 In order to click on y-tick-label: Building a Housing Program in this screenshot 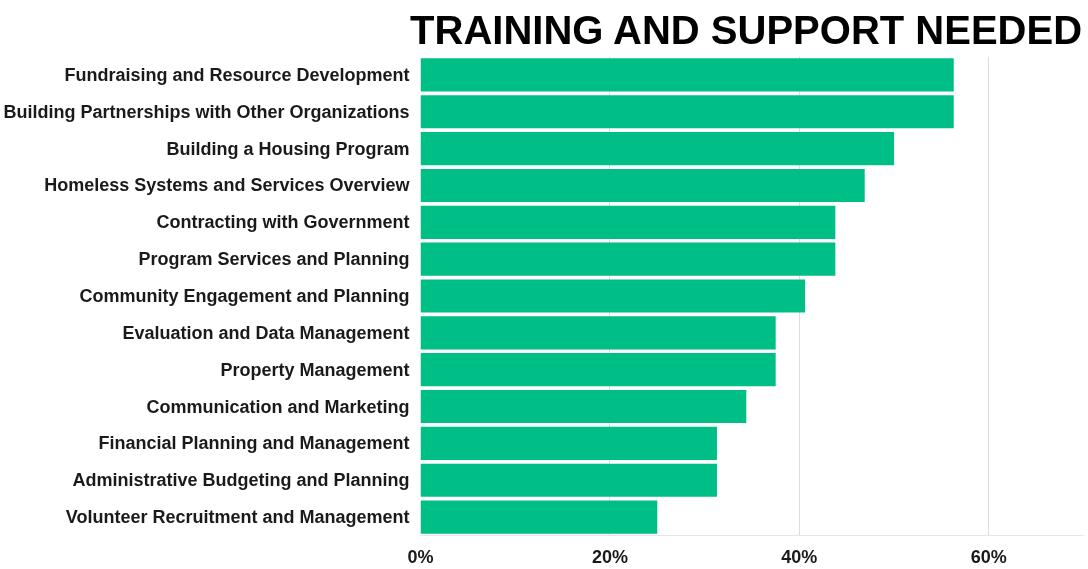, I will do `click(288, 148)`.